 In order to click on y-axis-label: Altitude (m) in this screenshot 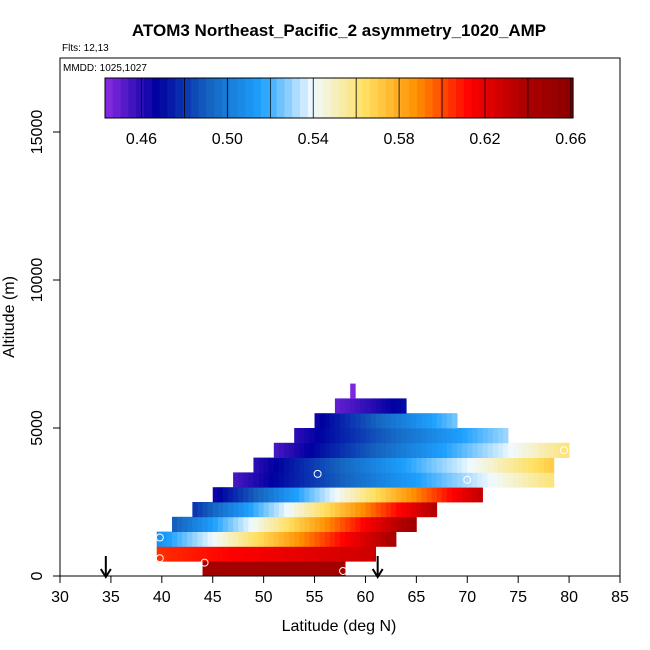, I will do `click(9, 317)`.